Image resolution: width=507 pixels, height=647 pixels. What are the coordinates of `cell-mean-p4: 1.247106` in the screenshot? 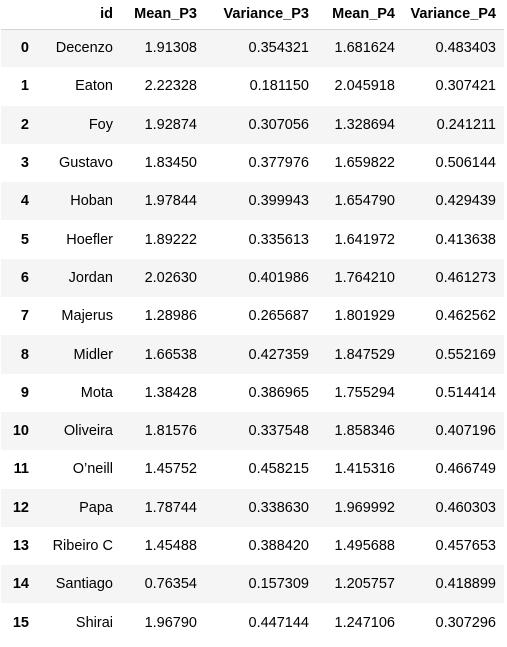 It's located at (364, 622).